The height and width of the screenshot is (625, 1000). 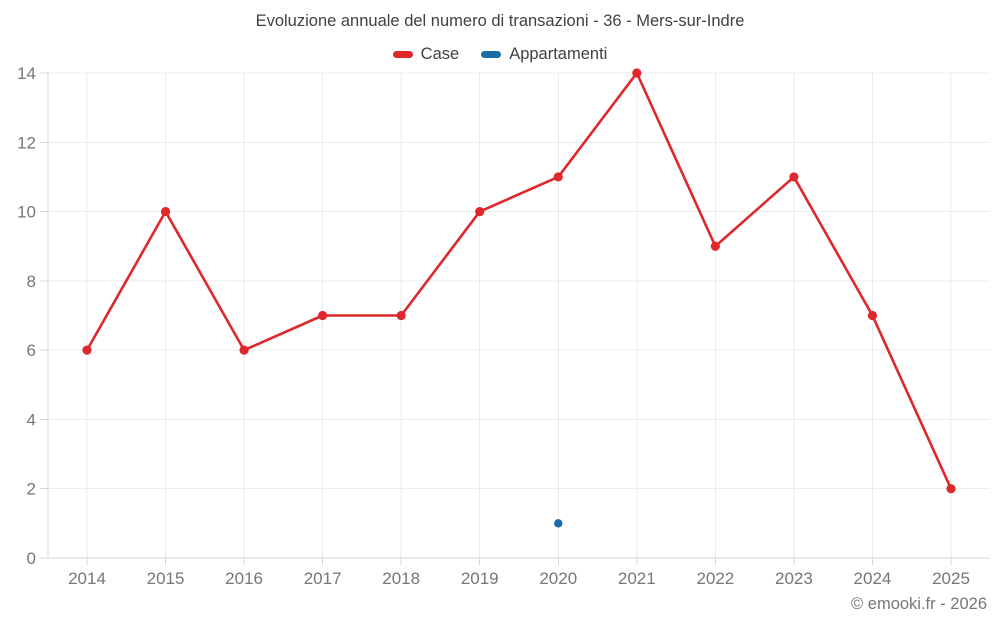 I want to click on svg-text: 8, so click(x=31, y=281).